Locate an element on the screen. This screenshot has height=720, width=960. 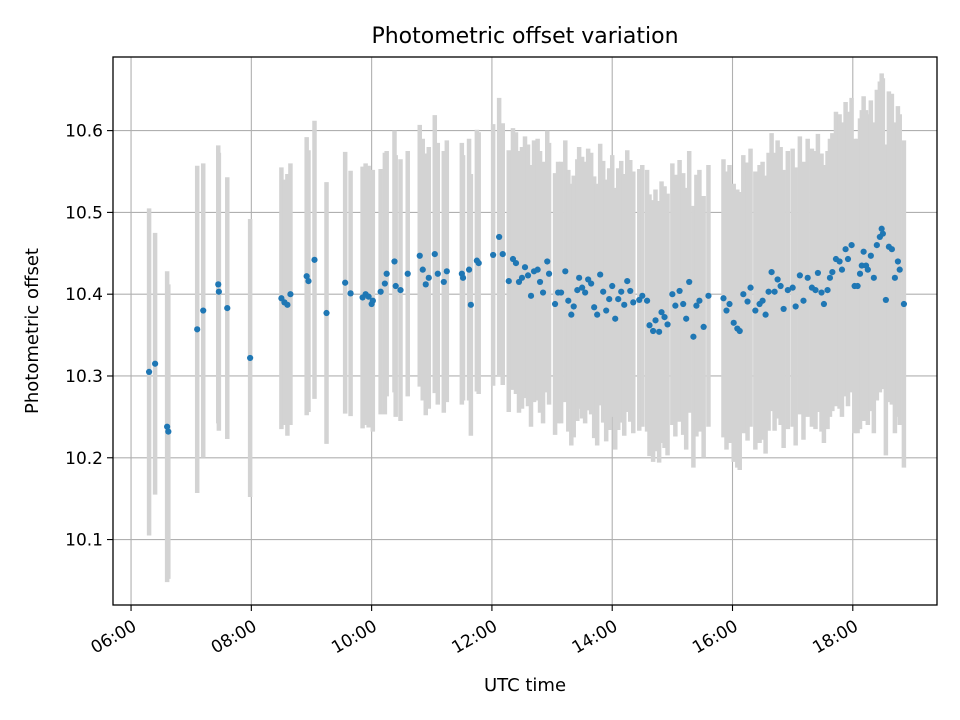
y-axis-label: Photometric offset is located at coordinates (32, 331).